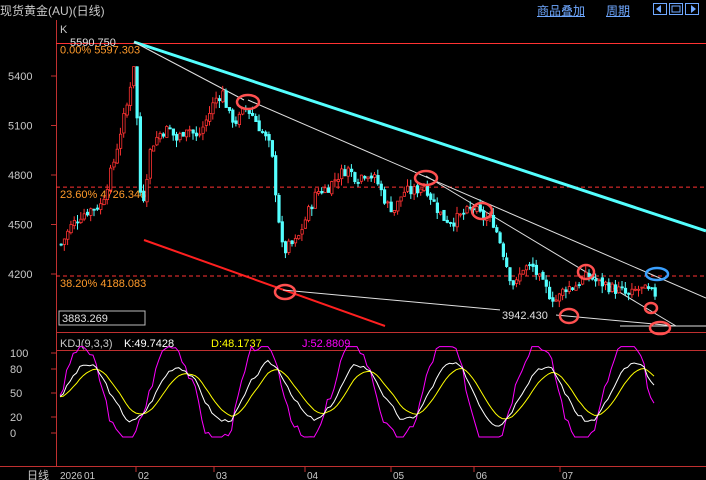  What do you see at coordinates (16, 394) in the screenshot?
I see `kdj-tick-label: 50` at bounding box center [16, 394].